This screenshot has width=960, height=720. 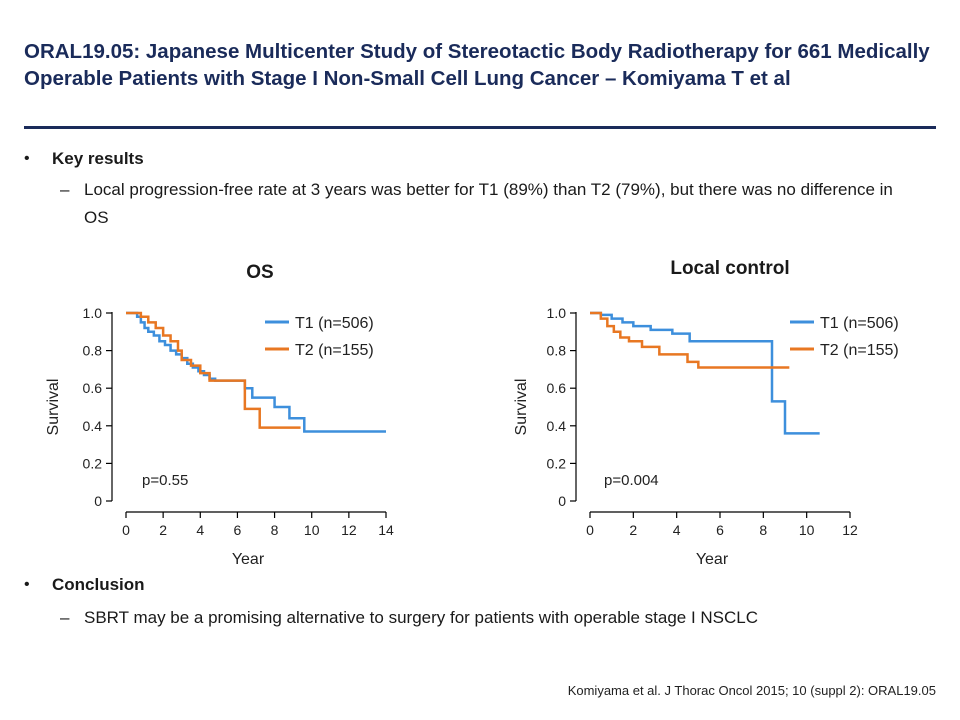 I want to click on key-results-heading: Key results, so click(x=98, y=158).